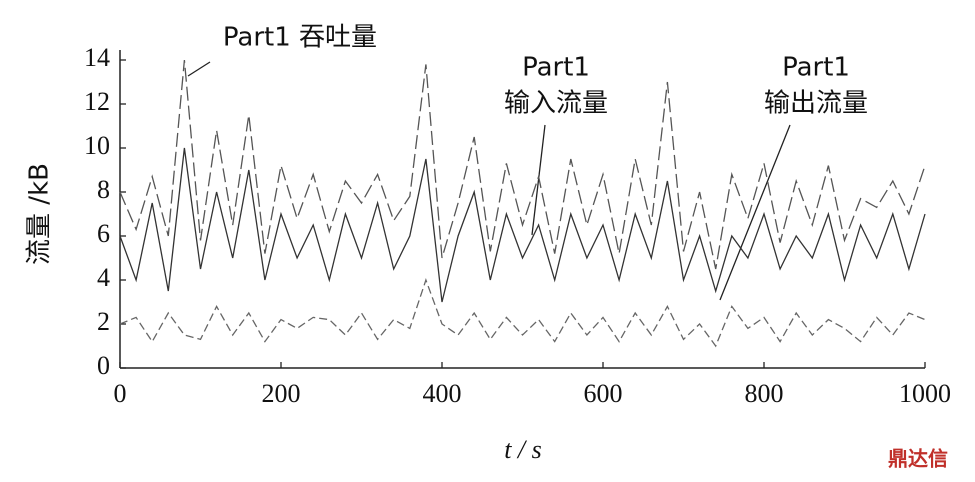 The image size is (975, 482). What do you see at coordinates (816, 104) in the screenshot?
I see `annotation: 输出流量` at bounding box center [816, 104].